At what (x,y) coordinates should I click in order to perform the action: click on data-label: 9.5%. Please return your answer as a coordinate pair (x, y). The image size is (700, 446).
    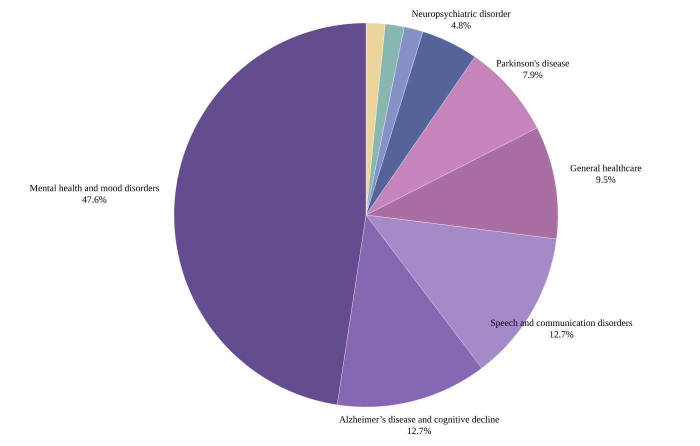
    Looking at the image, I should click on (606, 179).